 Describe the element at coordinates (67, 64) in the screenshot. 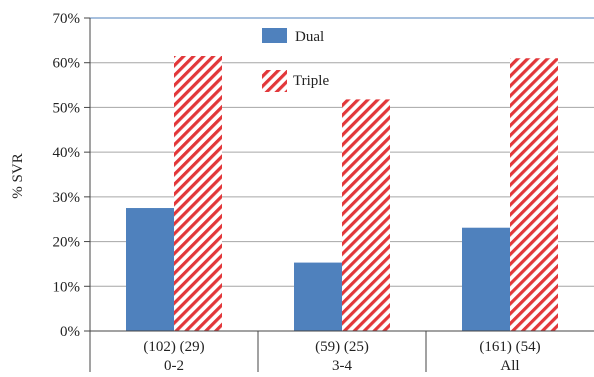

I see `y-tick-label: 60%` at that location.